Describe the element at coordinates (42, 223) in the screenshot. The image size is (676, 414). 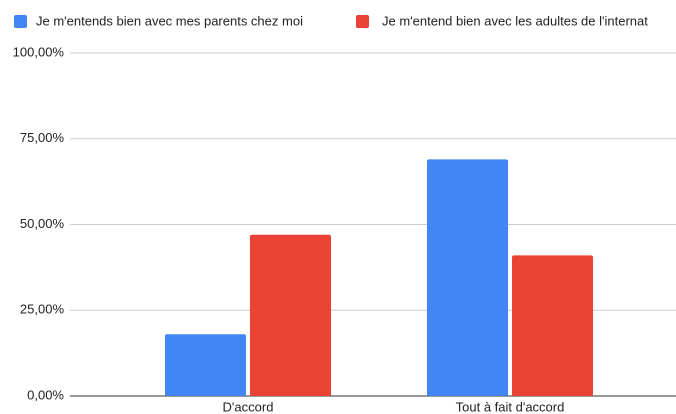
I see `y-tick-label: 50,00%` at that location.